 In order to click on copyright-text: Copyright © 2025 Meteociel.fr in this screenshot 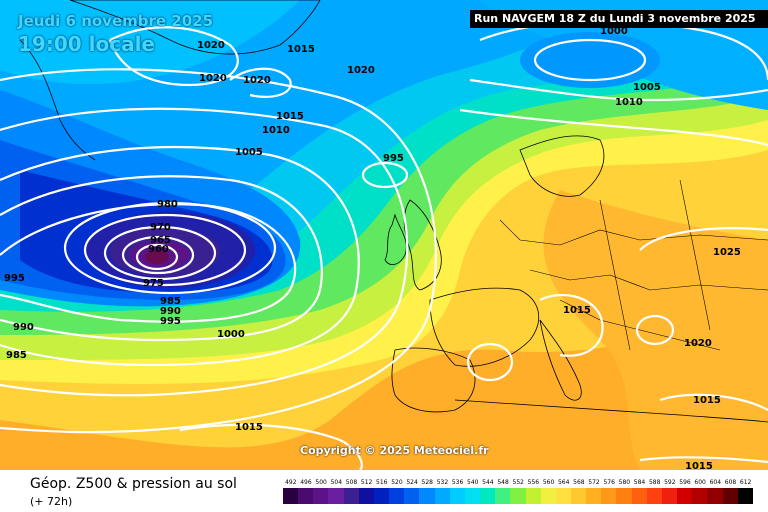, I will do `click(394, 450)`.